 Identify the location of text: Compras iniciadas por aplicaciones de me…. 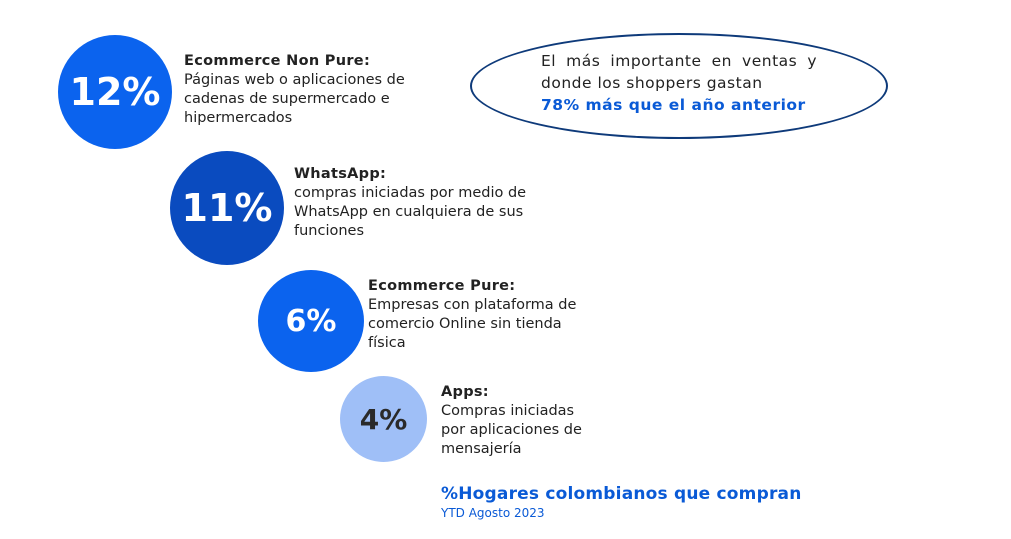
(511, 430).